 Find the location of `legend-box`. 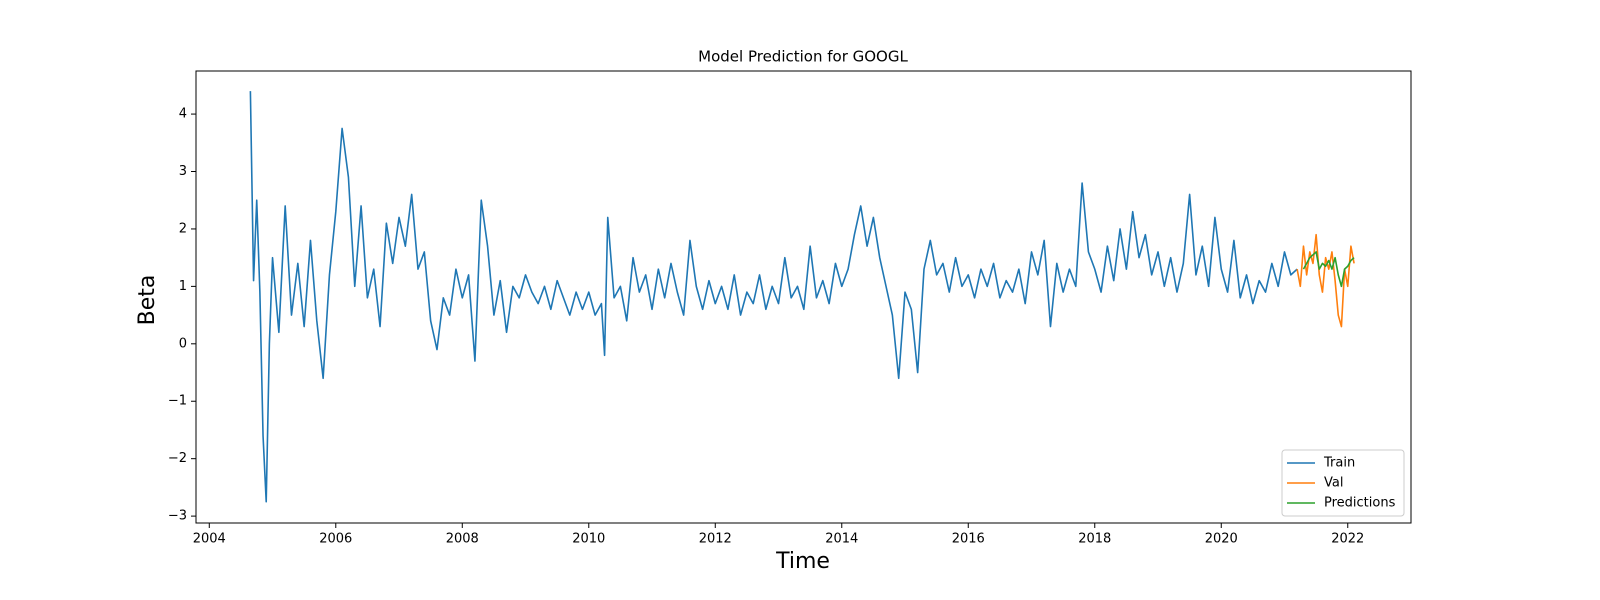

legend-box is located at coordinates (1343, 483).